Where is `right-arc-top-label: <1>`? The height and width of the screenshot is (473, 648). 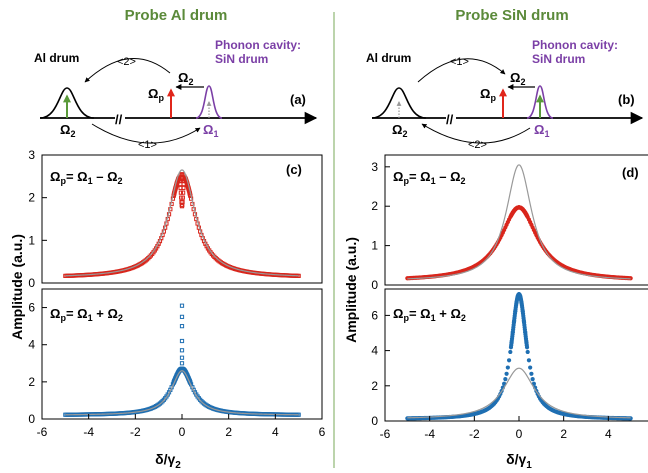 right-arc-top-label: <1> is located at coordinates (459, 62).